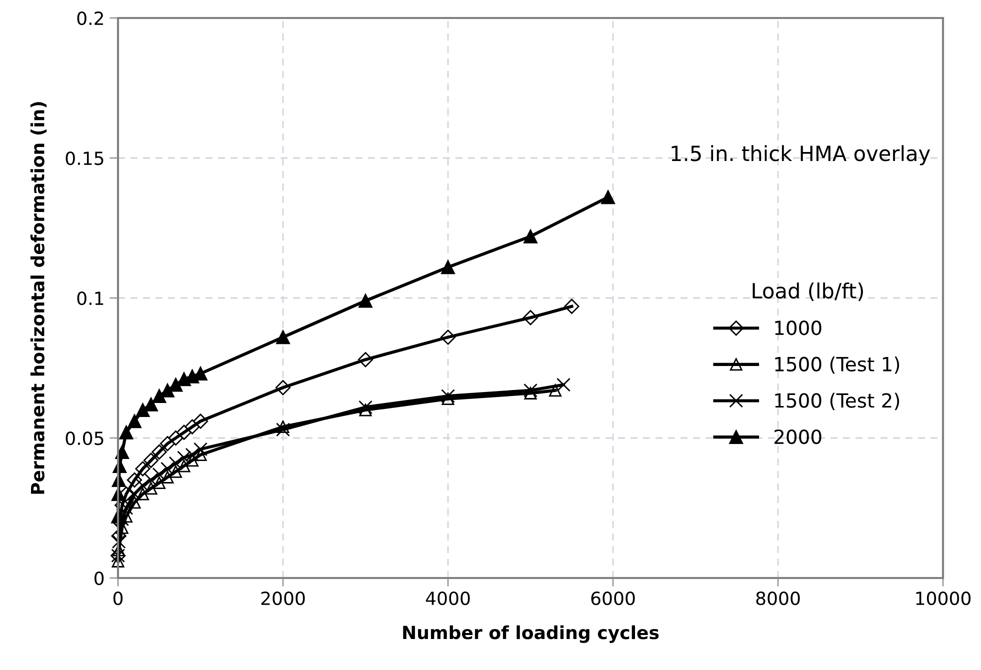 This screenshot has height=670, width=981. Describe the element at coordinates (448, 599) in the screenshot. I see `x-tick-label: 4000` at that location.